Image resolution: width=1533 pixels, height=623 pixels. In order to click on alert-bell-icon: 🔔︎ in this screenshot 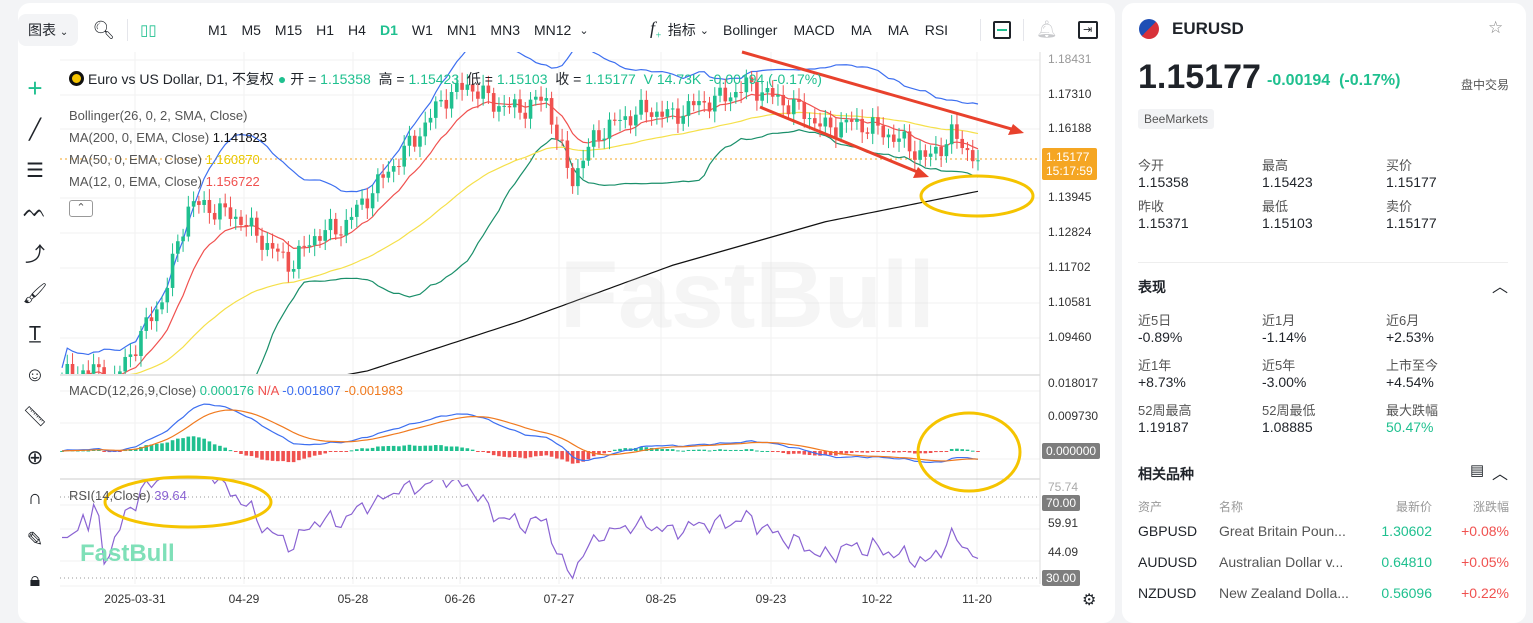, I will do `click(1047, 29)`.